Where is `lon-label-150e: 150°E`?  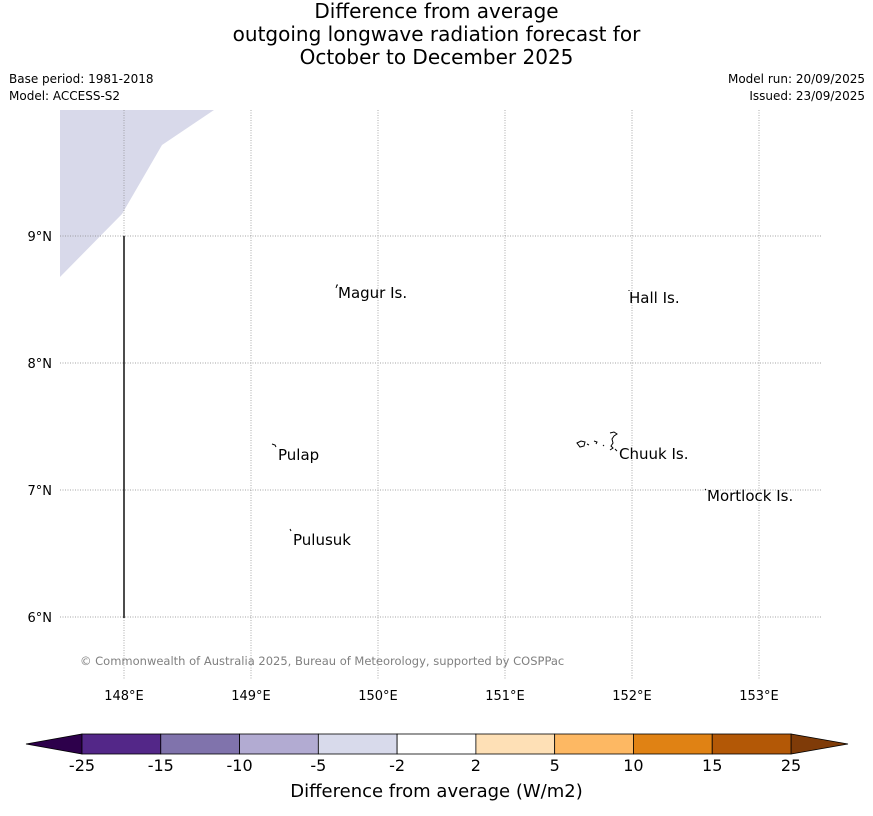
lon-label-150e: 150°E is located at coordinates (378, 696).